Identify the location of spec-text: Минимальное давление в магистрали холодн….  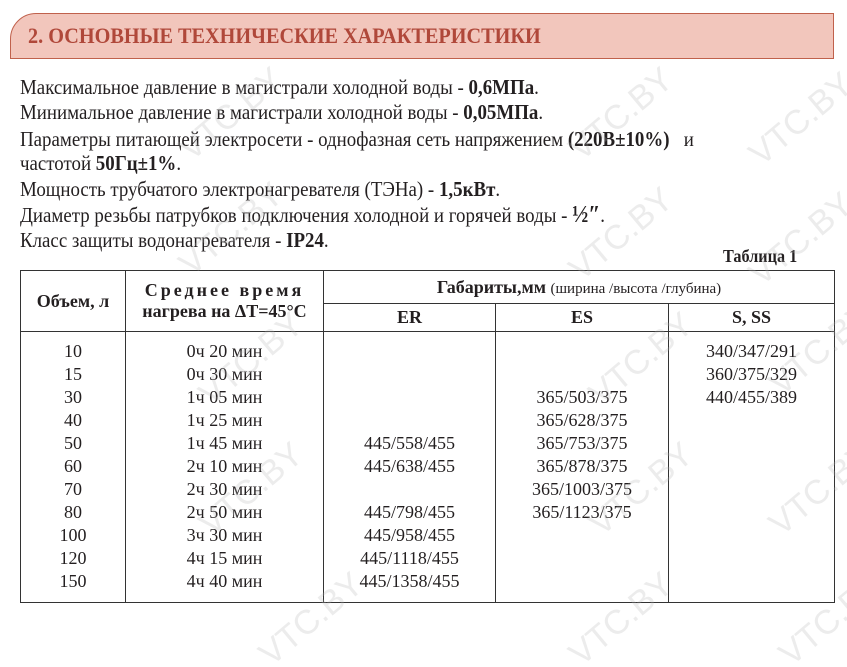
(242, 112).